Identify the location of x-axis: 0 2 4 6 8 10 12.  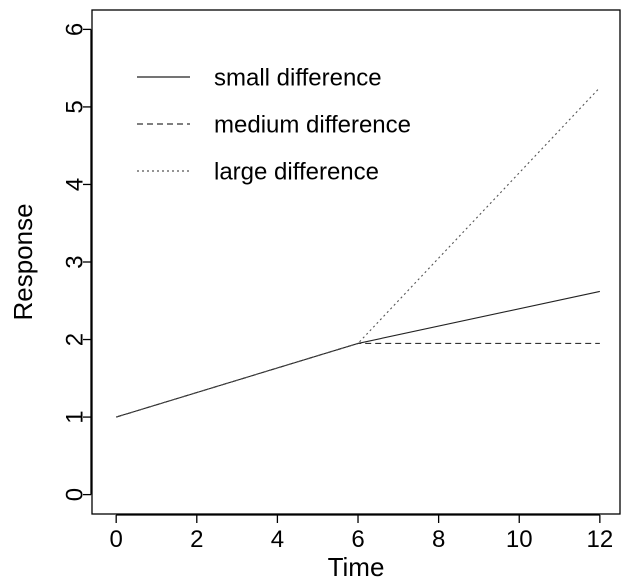
(361, 533).